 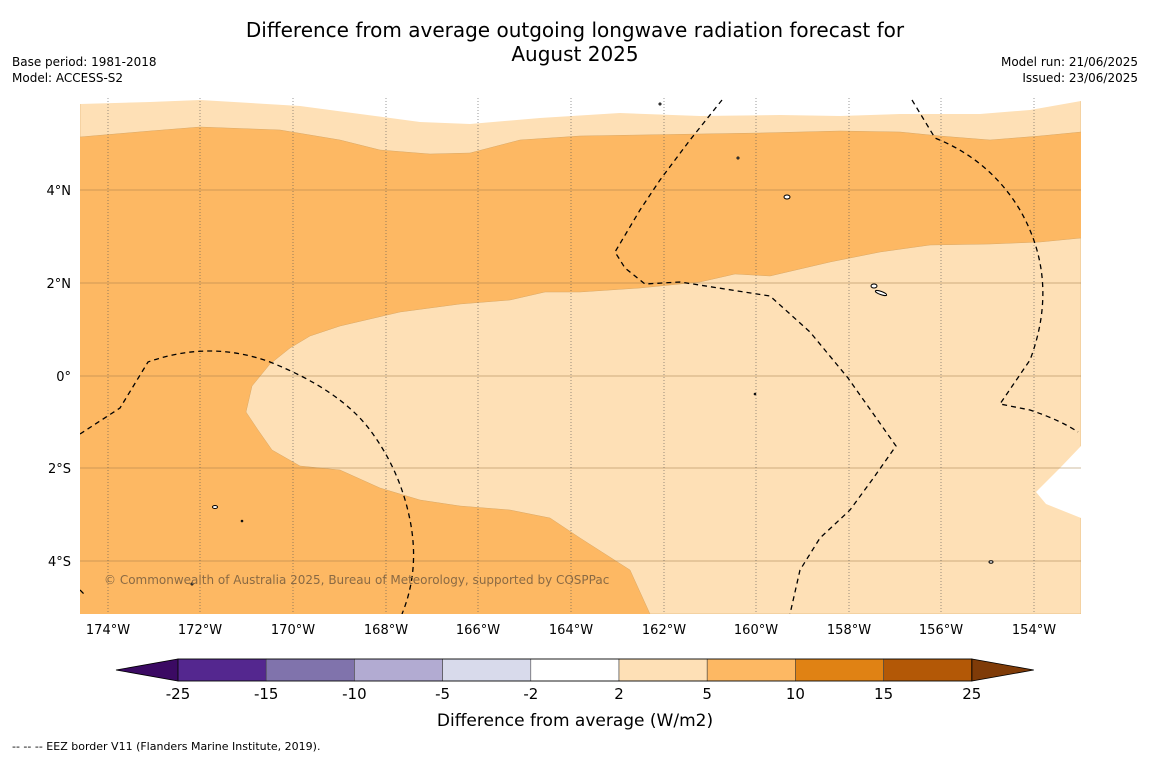 What do you see at coordinates (108, 630) in the screenshot?
I see `lon-label: 174°W` at bounding box center [108, 630].